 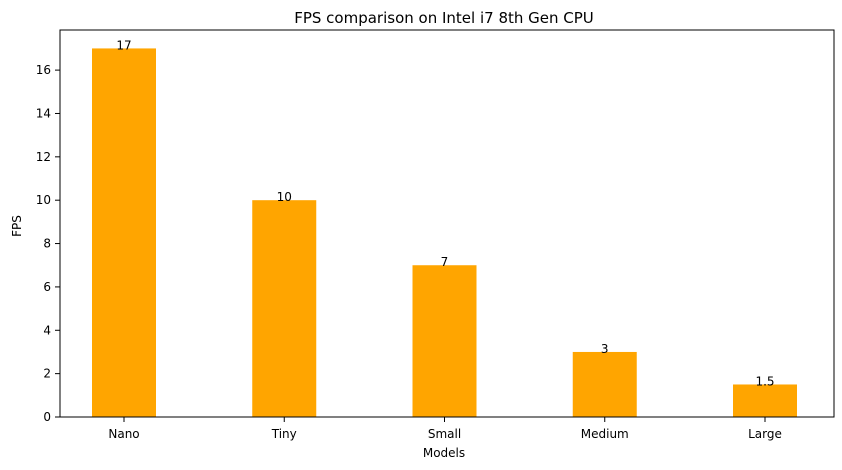 What do you see at coordinates (123, 45) in the screenshot?
I see `data-label-nano: 17` at bounding box center [123, 45].